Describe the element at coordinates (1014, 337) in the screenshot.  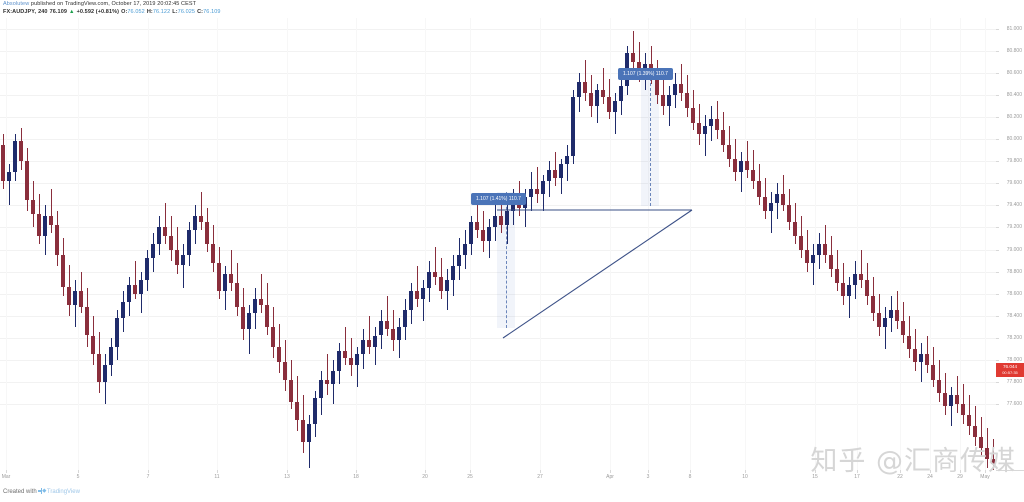
I see `price-axis-label: 78.200` at that location.